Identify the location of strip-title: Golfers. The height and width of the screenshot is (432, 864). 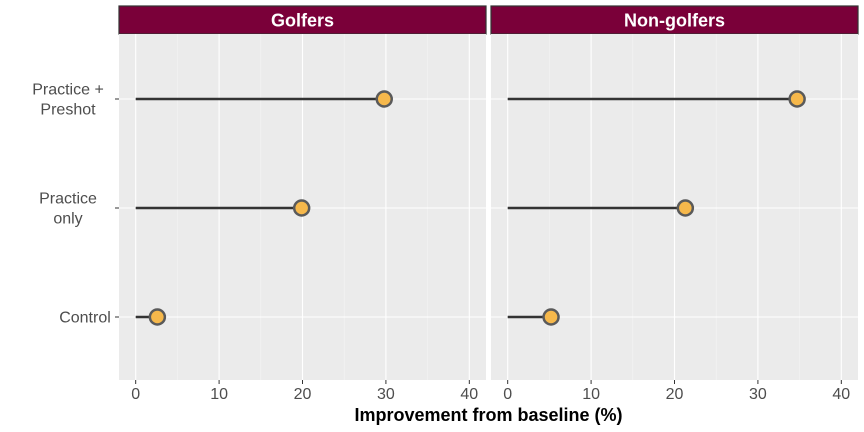
(302, 21).